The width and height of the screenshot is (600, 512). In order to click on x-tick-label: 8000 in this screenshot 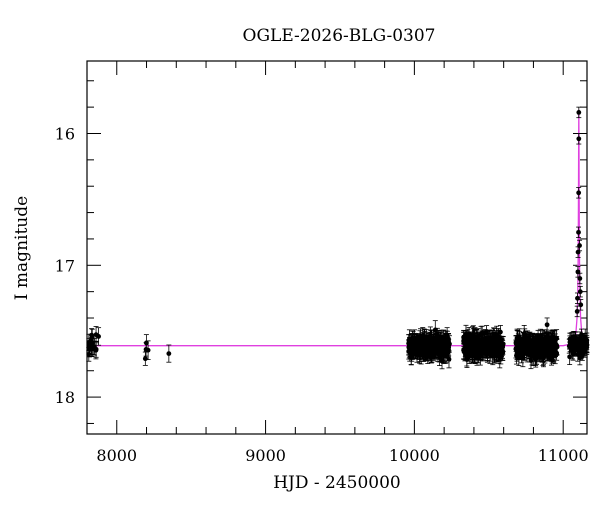, I will do `click(116, 455)`.